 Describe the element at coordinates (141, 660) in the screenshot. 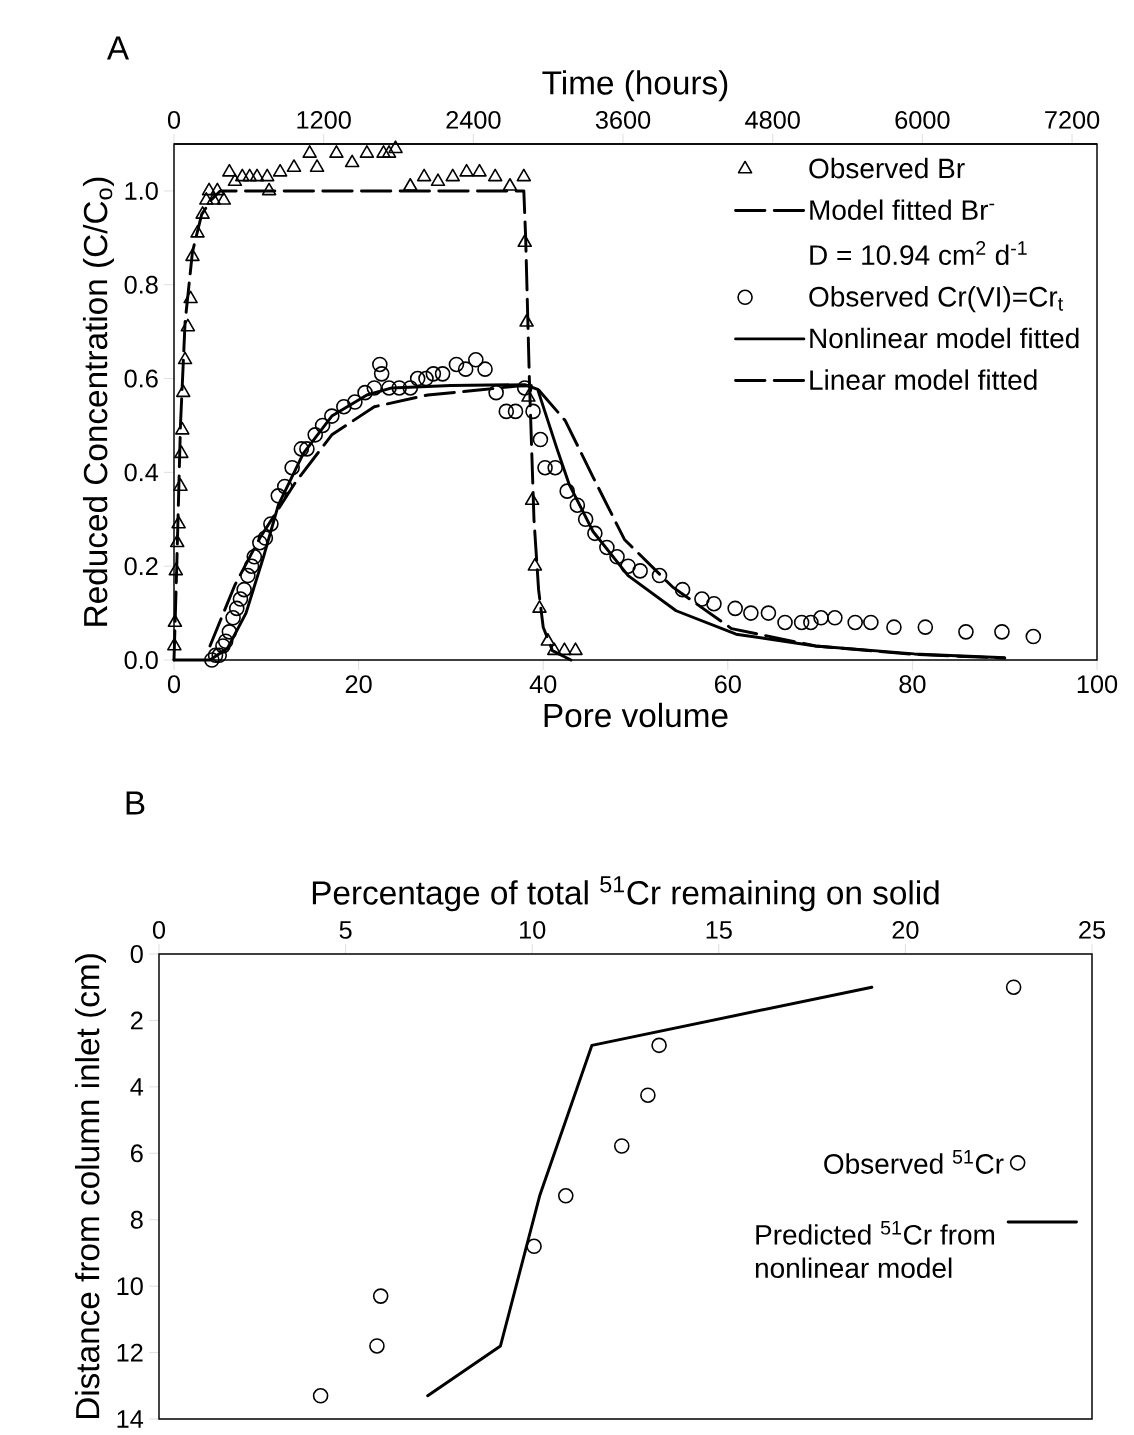

I see `y-tick-label: 0.0` at that location.